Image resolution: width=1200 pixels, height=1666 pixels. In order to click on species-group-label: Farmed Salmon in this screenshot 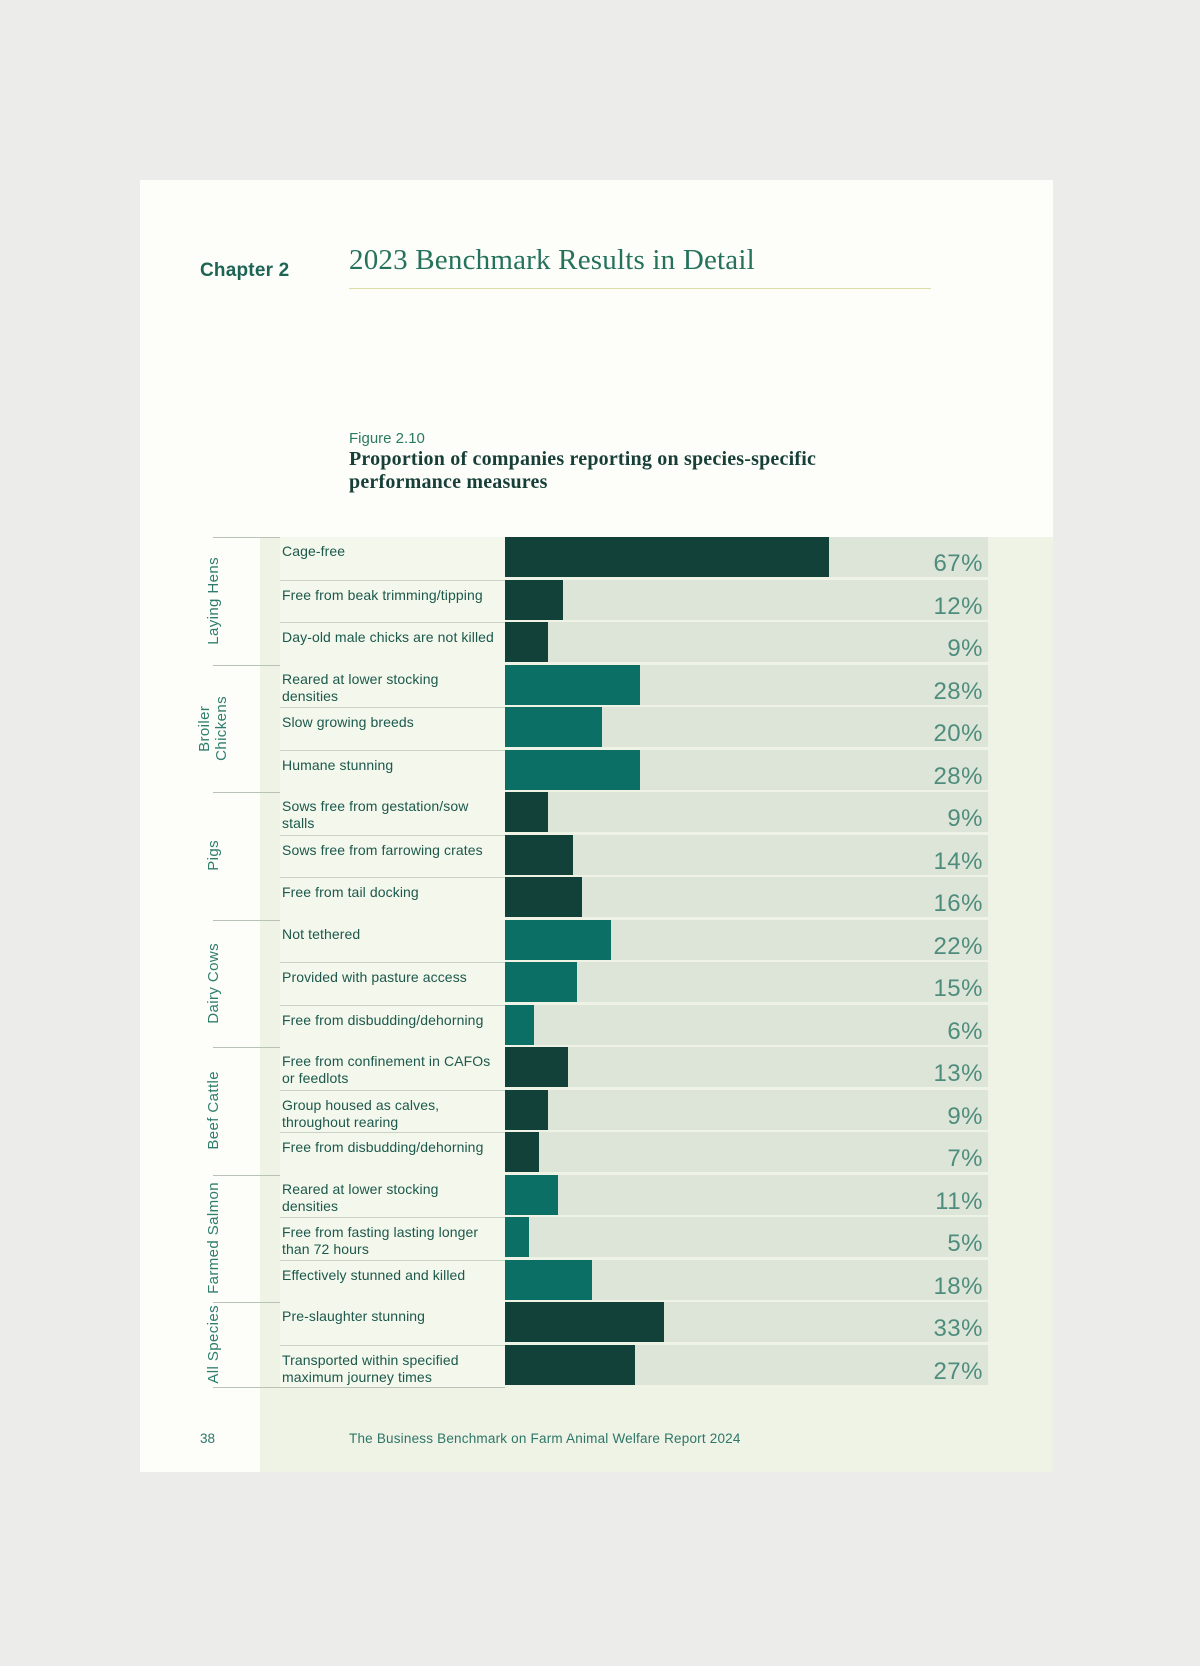, I will do `click(213, 1238)`.